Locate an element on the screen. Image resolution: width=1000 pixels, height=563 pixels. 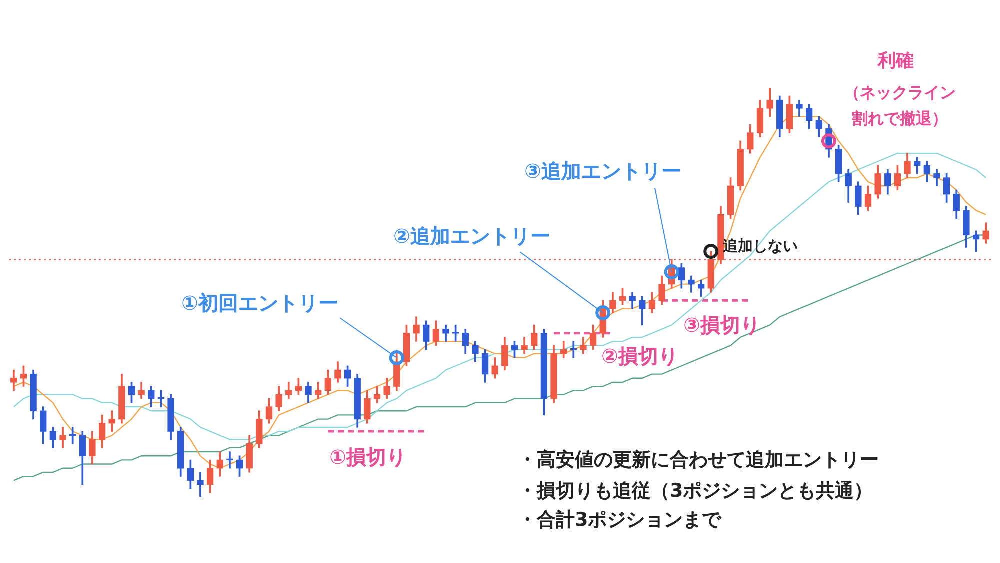
annotation: ③損切り is located at coordinates (722, 325).